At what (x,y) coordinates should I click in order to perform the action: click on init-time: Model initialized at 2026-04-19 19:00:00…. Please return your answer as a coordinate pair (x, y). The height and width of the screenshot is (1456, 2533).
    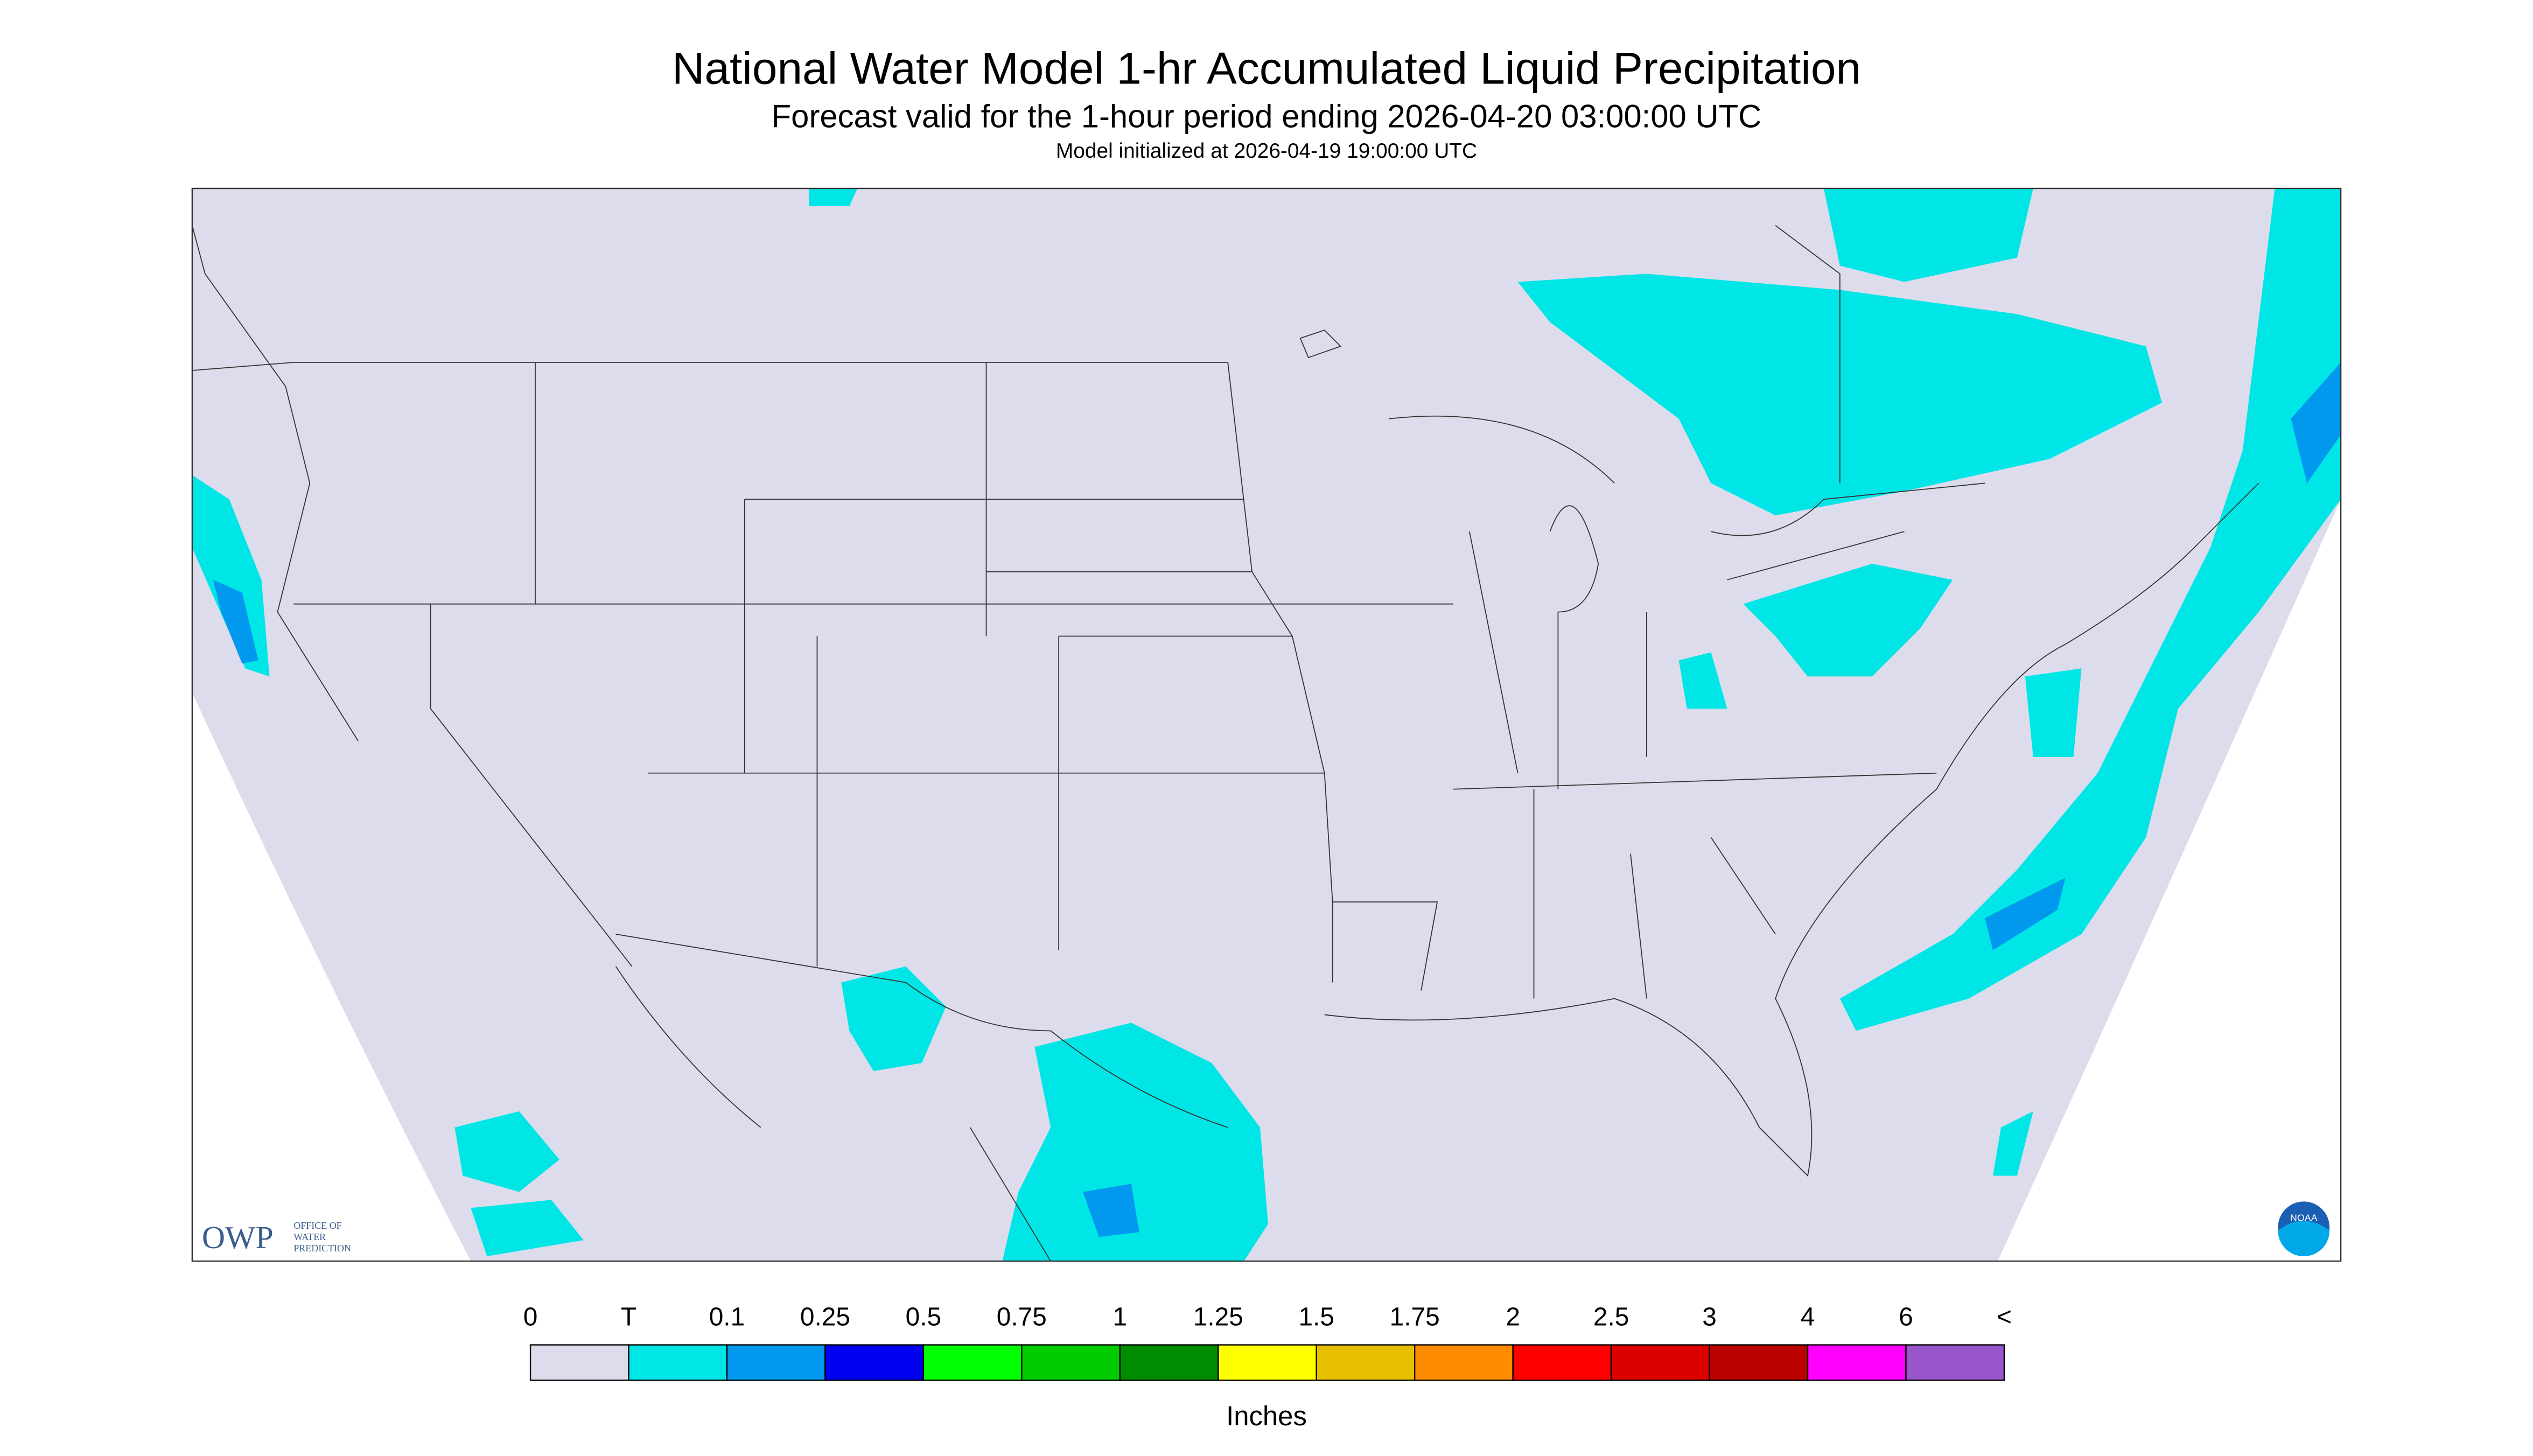
    Looking at the image, I should click on (1266, 151).